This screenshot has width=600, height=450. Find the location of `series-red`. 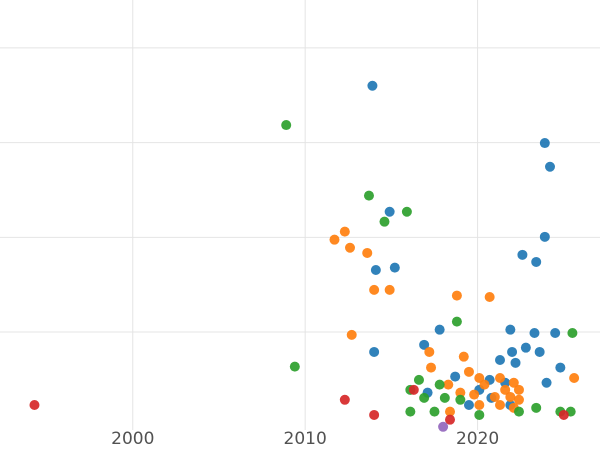

series-red is located at coordinates (299, 404).